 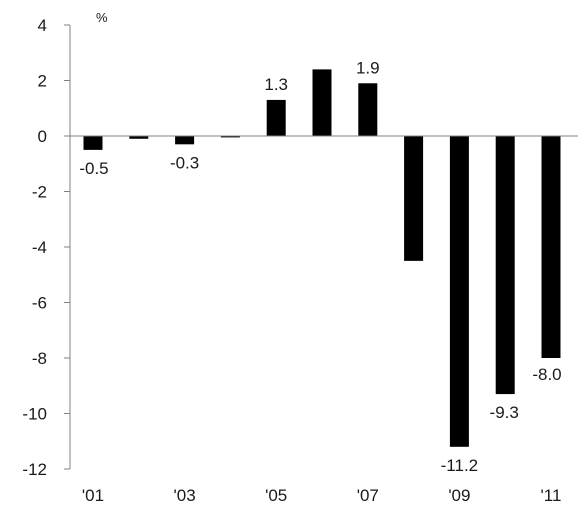 I want to click on data-label: 1.3, so click(x=276, y=84).